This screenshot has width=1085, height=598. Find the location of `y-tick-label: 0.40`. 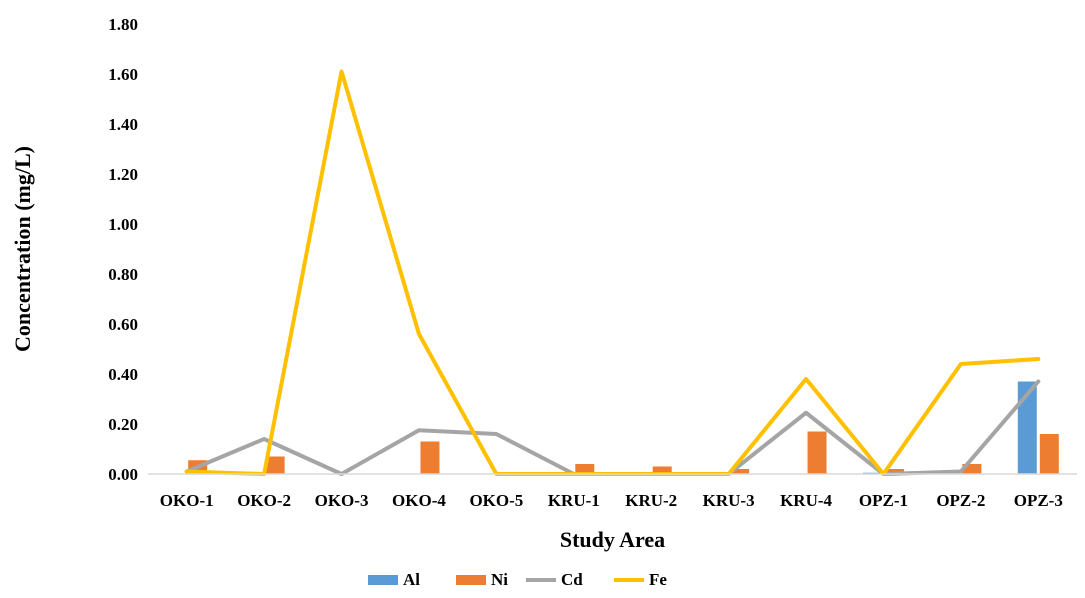

y-tick-label: 0.40 is located at coordinates (123, 374).